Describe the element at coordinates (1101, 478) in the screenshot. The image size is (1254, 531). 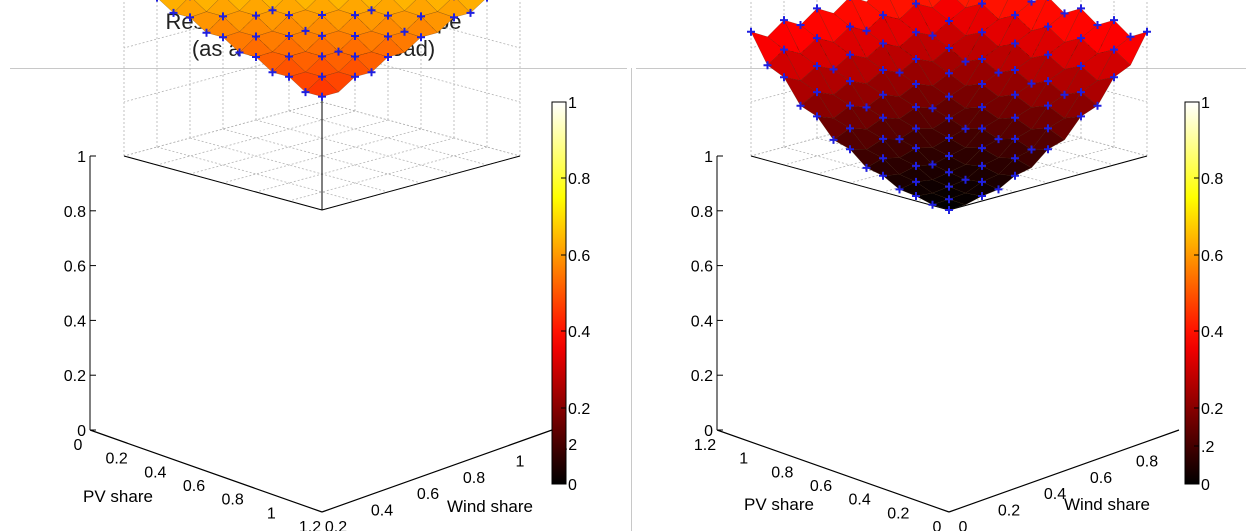
I see `y-tick-label: 0.6` at that location.